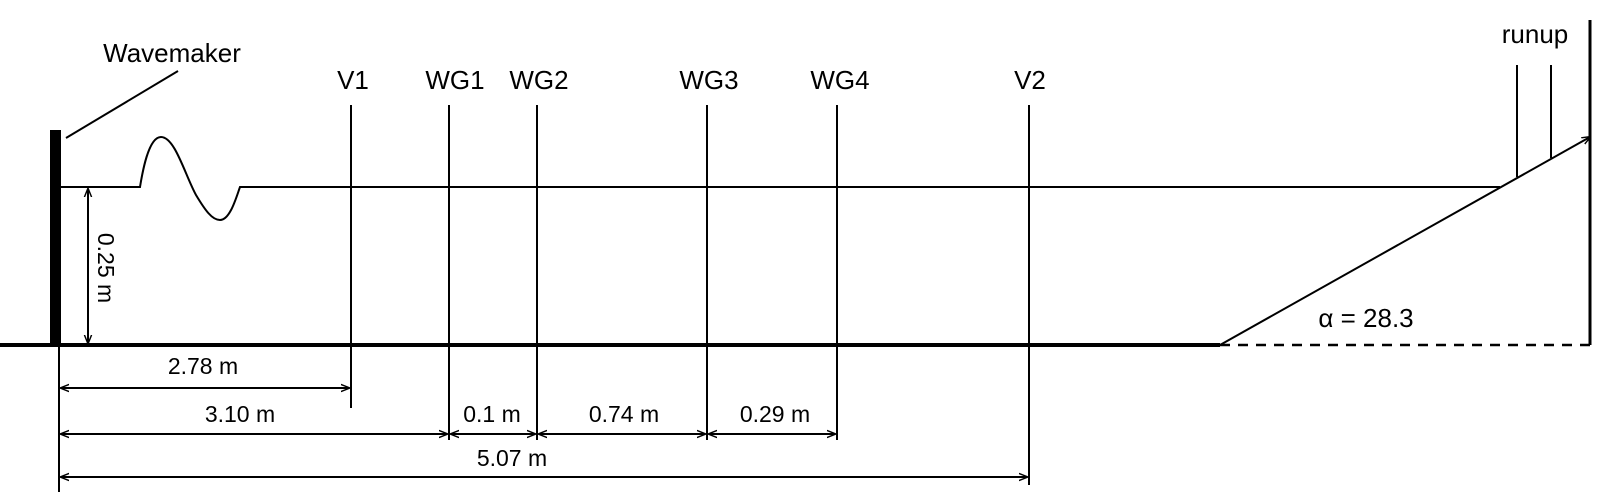 Image resolution: width=1600 pixels, height=500 pixels. What do you see at coordinates (1535, 34) in the screenshot?
I see `runup-label: runup` at bounding box center [1535, 34].